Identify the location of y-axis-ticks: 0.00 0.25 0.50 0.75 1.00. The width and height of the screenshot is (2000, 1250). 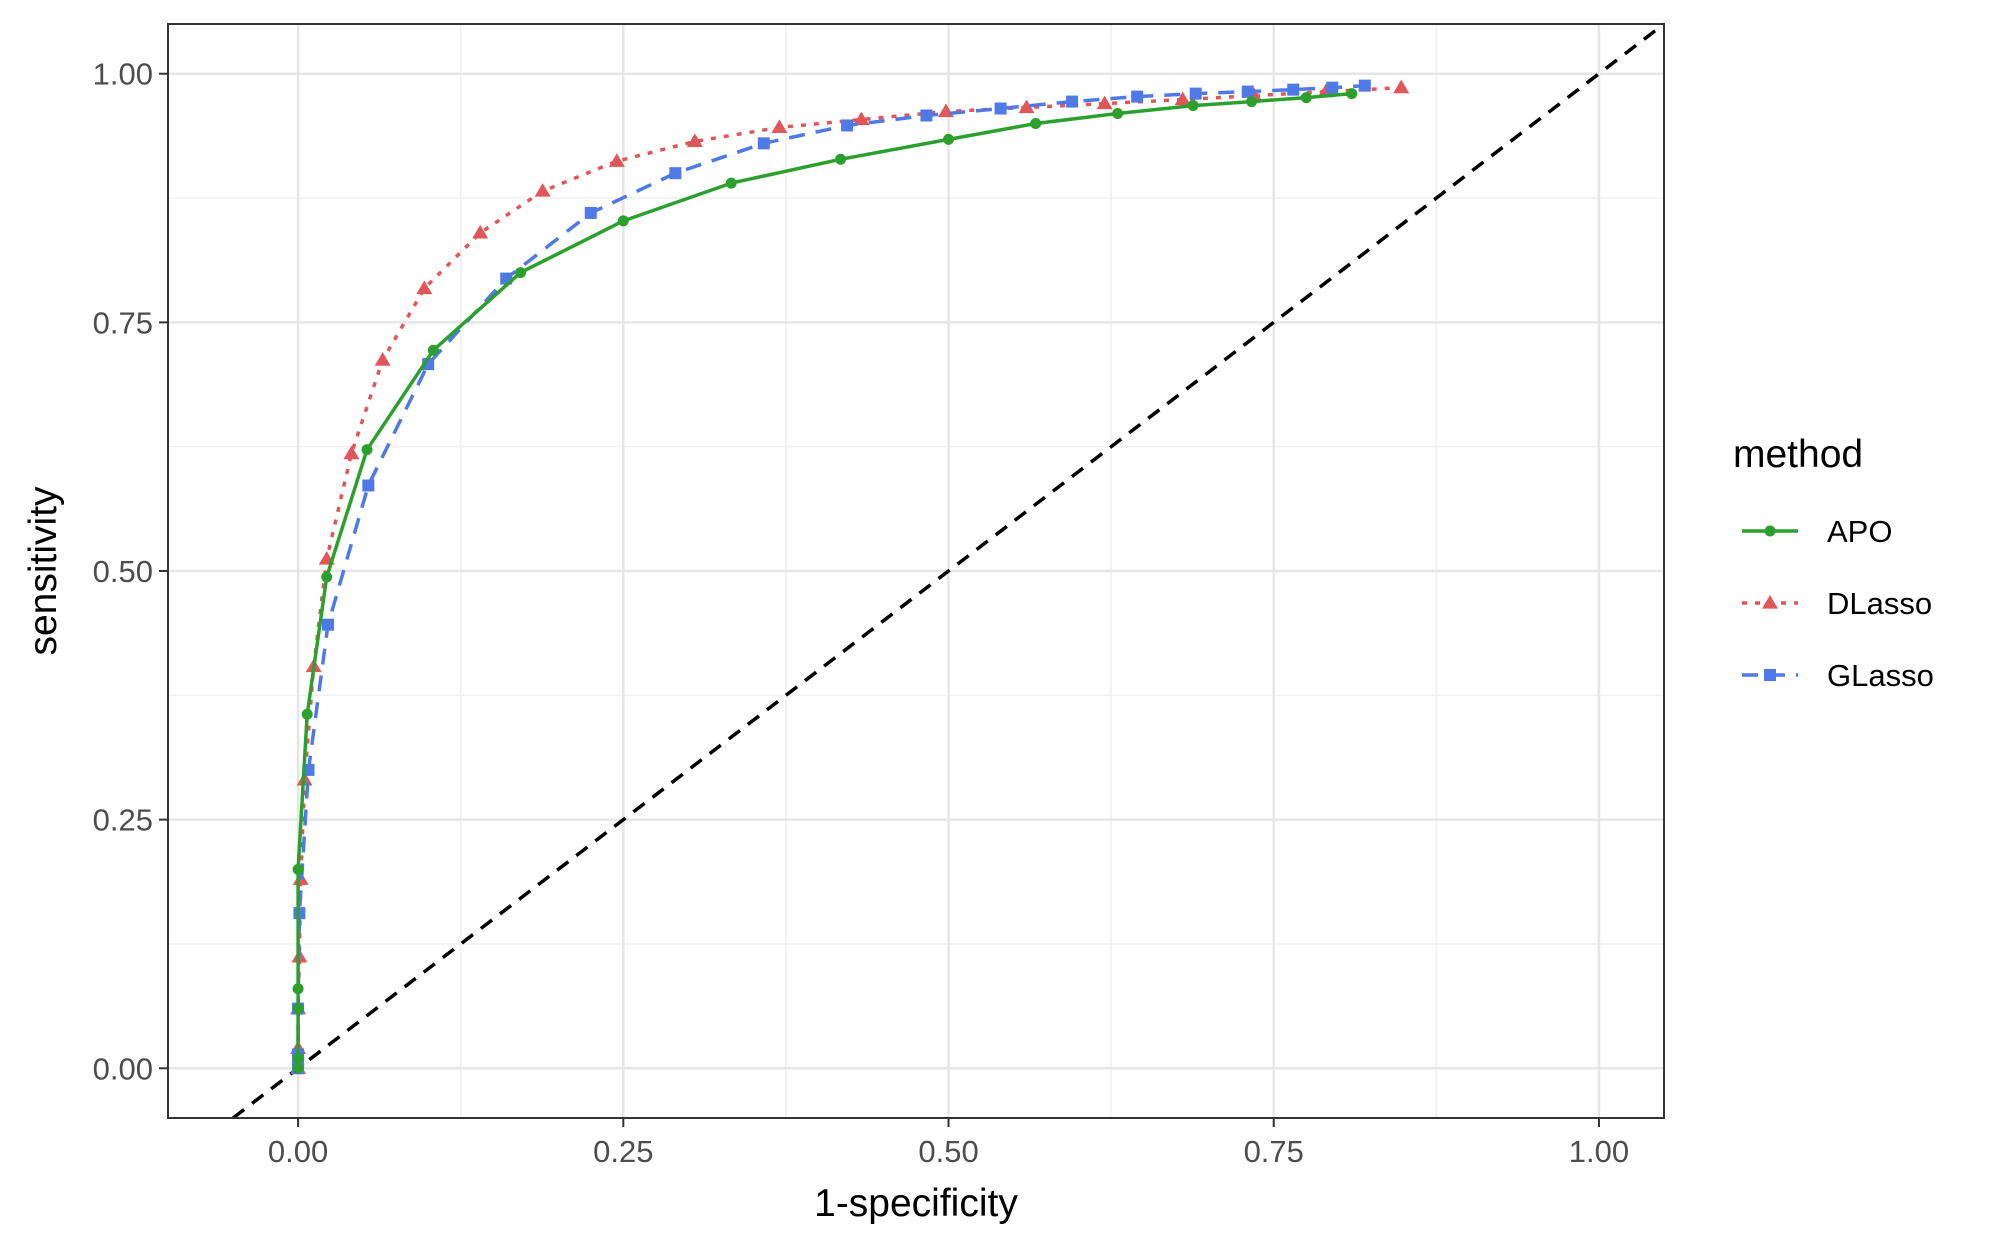
(130, 571).